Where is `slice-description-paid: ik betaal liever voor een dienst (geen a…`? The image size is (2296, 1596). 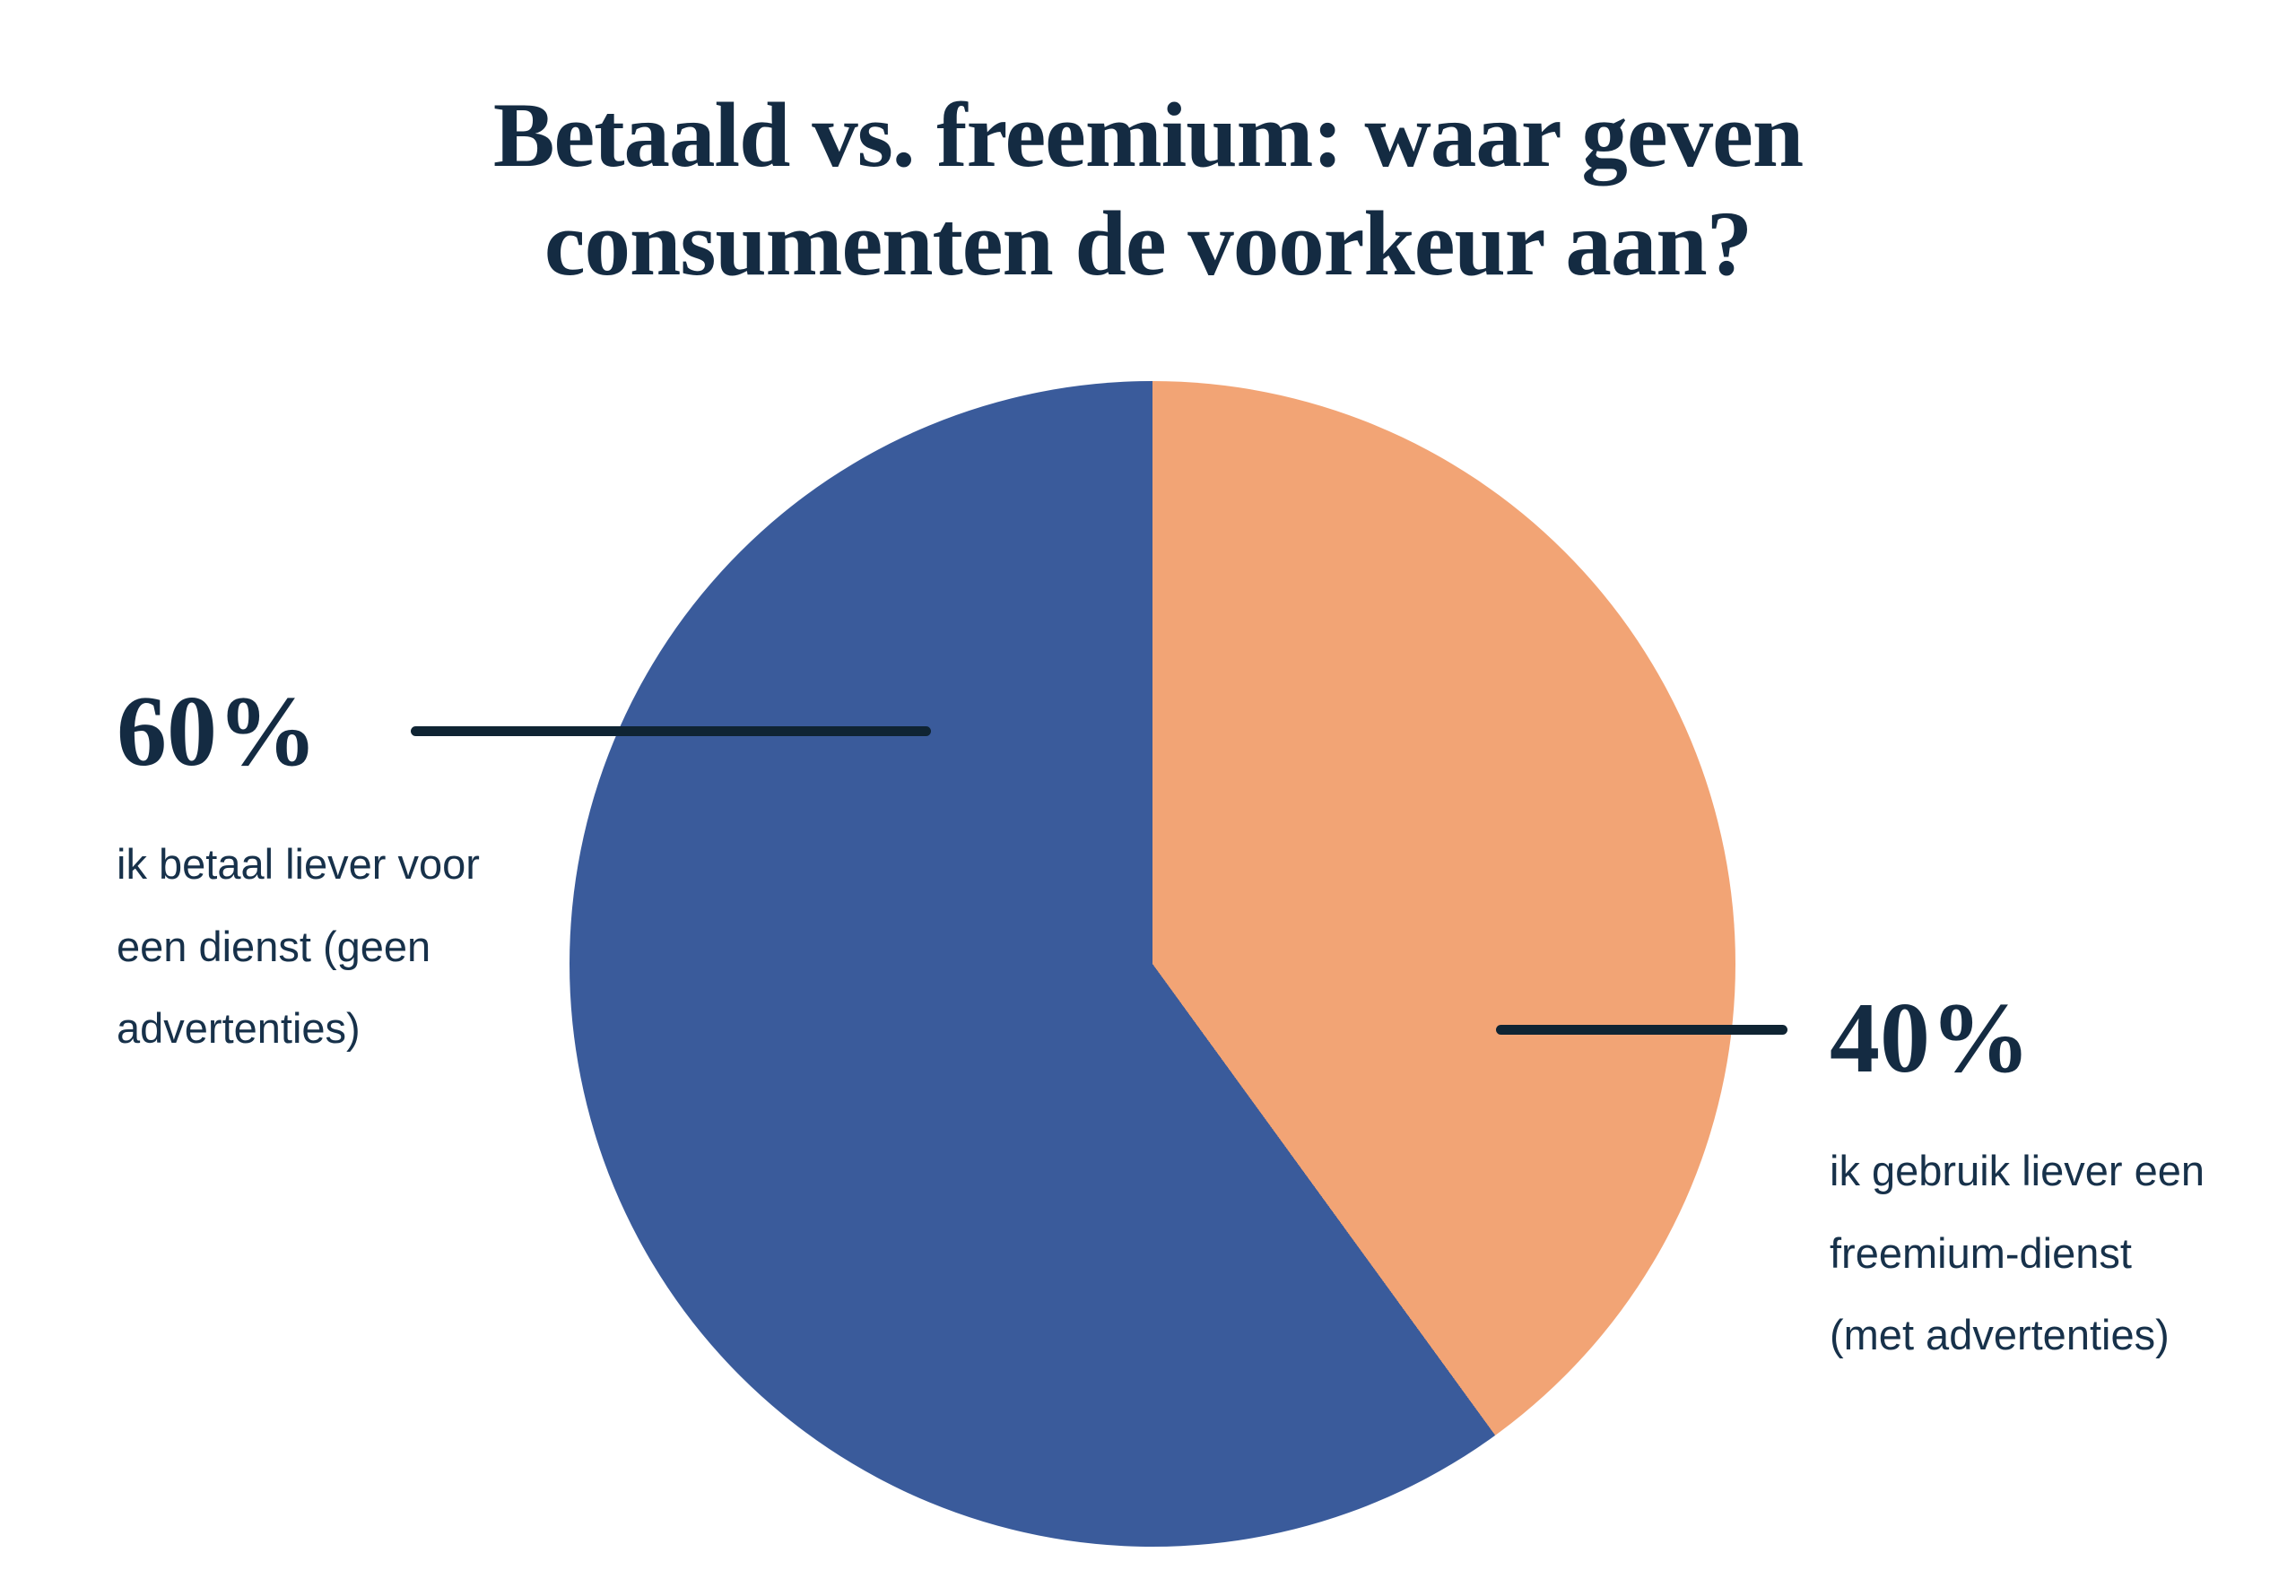
slice-description-paid: ik betaal liever voor een dienst (geen a… is located at coordinates (368, 946).